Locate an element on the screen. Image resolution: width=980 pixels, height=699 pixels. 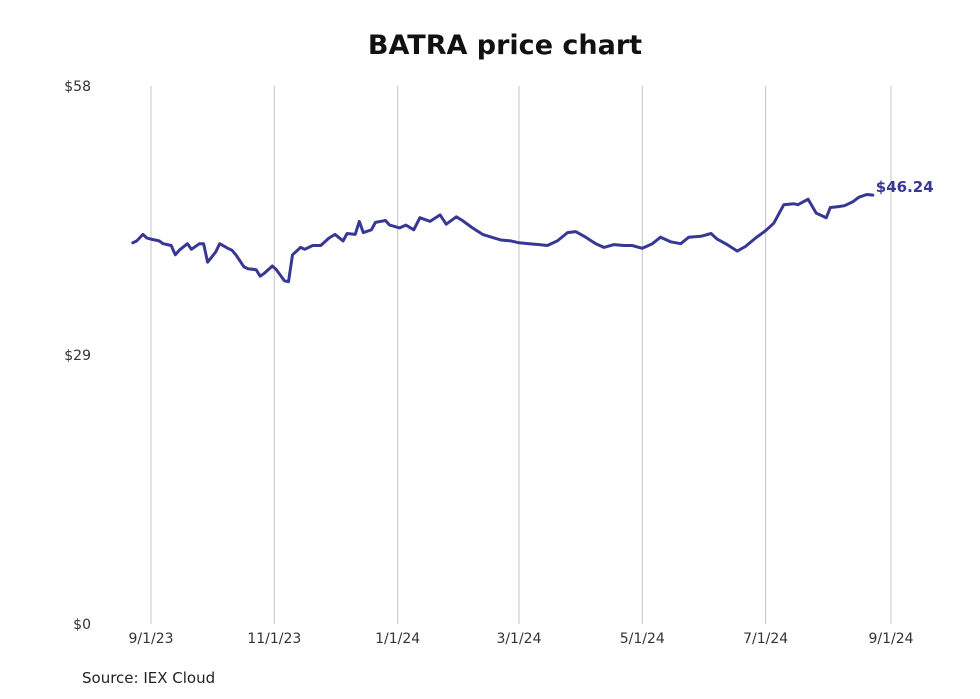
x-tick-label: 7/1/24 is located at coordinates (765, 639).